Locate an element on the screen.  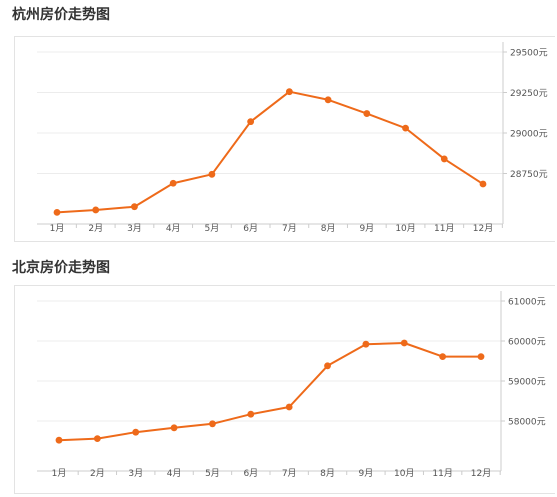
y-tick-label: 29500元 is located at coordinates (529, 54).